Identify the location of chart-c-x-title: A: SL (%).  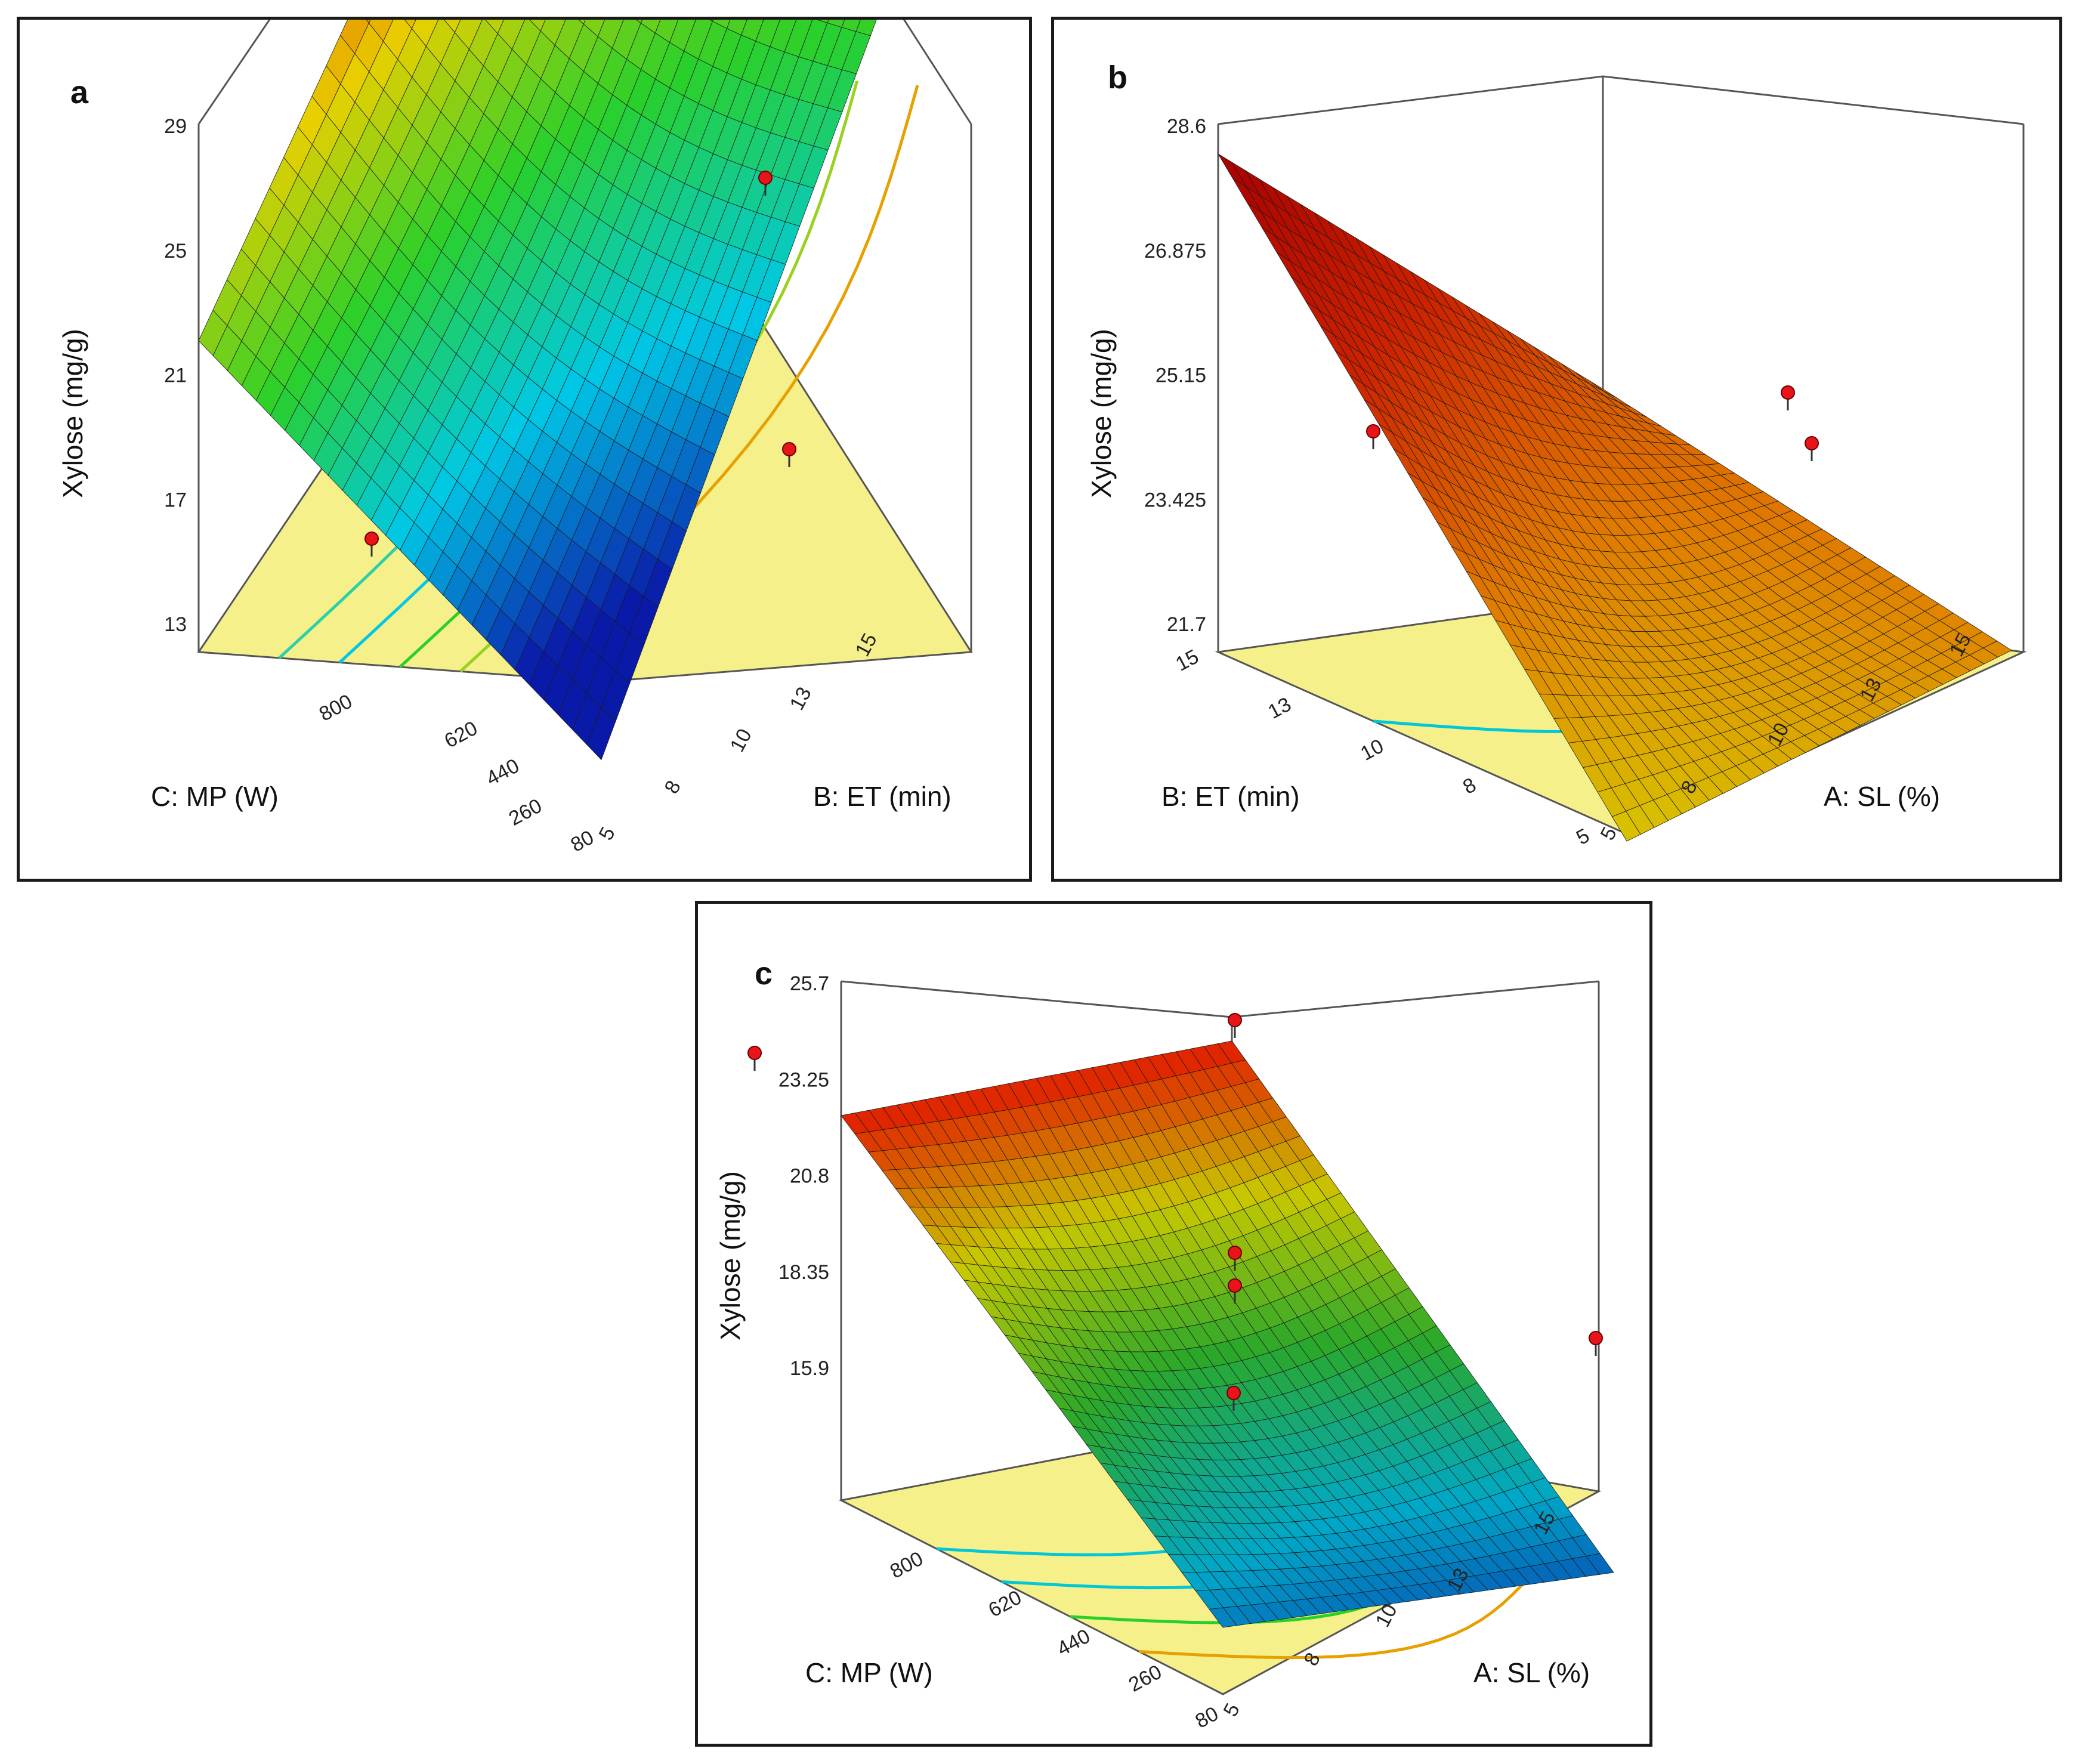
(1531, 1673).